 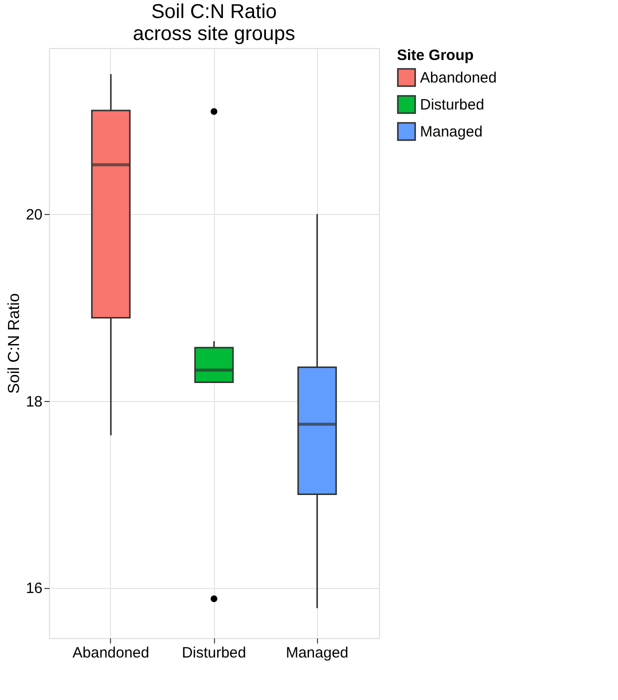 What do you see at coordinates (214, 653) in the screenshot?
I see `x-tick-label: Disturbed` at bounding box center [214, 653].